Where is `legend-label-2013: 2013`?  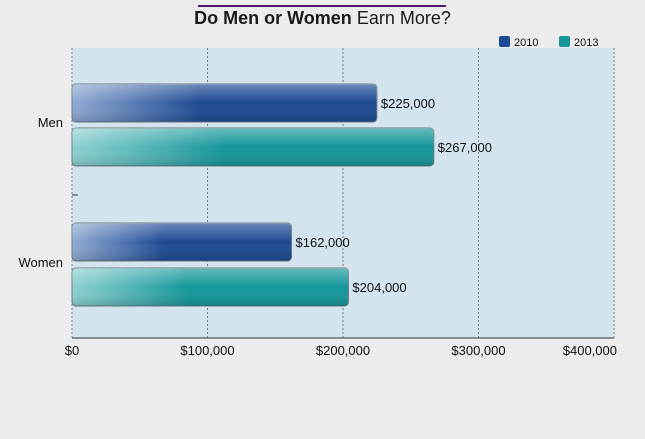 legend-label-2013: 2013 is located at coordinates (586, 43).